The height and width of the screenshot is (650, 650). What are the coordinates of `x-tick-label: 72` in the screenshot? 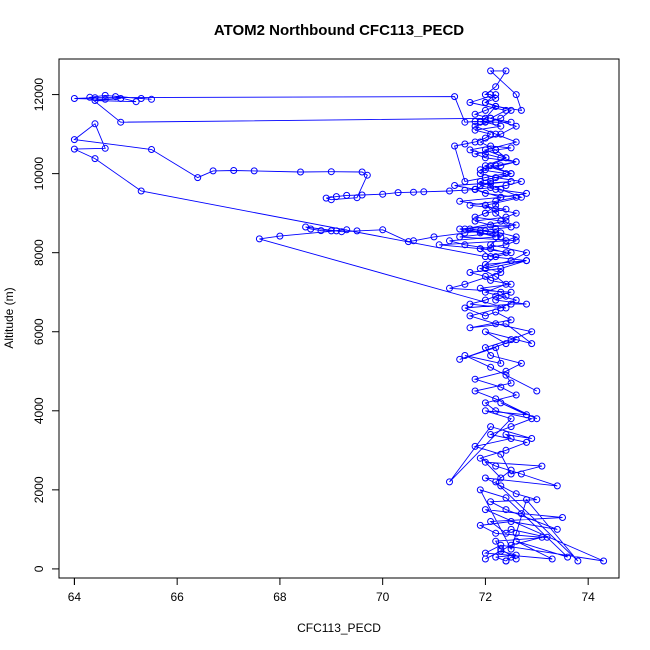 It's located at (486, 597).